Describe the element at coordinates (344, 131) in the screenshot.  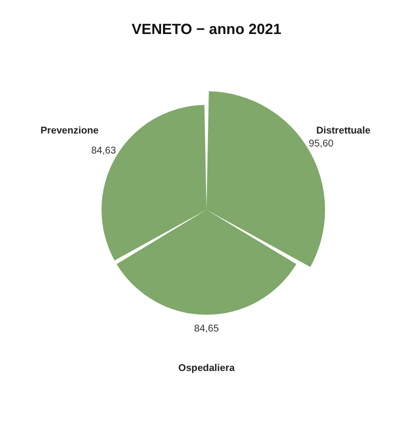
I see `category-label: Distrettuale` at that location.